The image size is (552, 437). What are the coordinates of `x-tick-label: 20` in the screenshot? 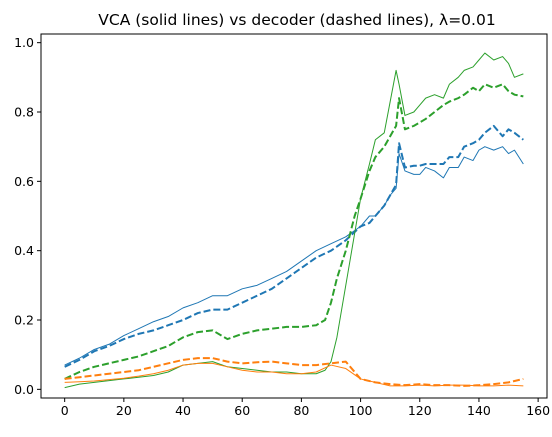 It's located at (124, 410).